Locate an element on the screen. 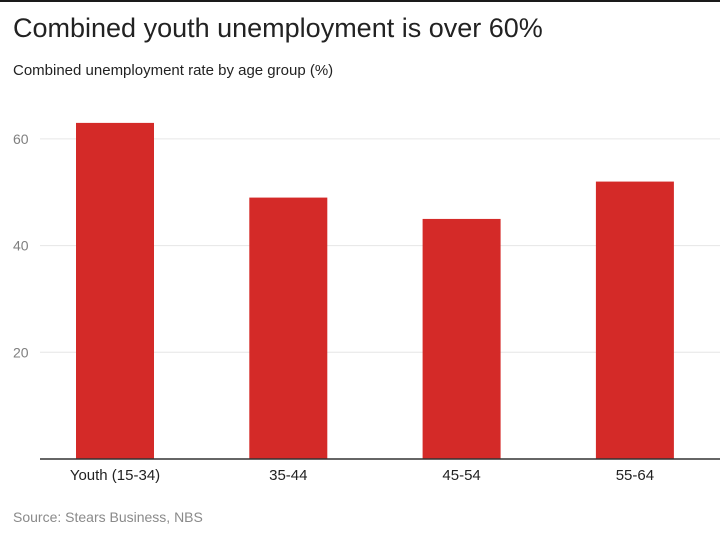  chart-title: Combined youth unemployment is over 60% is located at coordinates (278, 28).